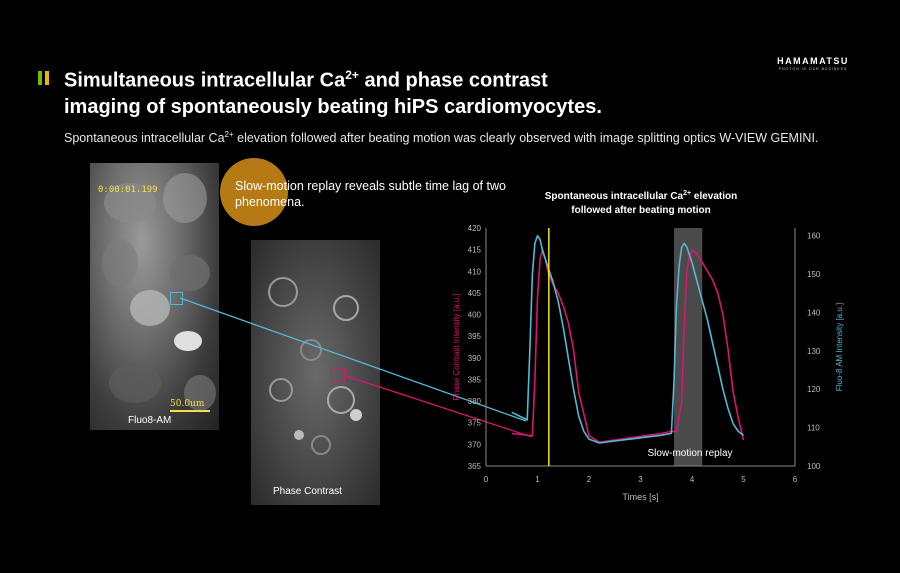 Image resolution: width=900 pixels, height=573 pixels. Describe the element at coordinates (475, 401) in the screenshot. I see `y-left-tick-label: 380` at that location.